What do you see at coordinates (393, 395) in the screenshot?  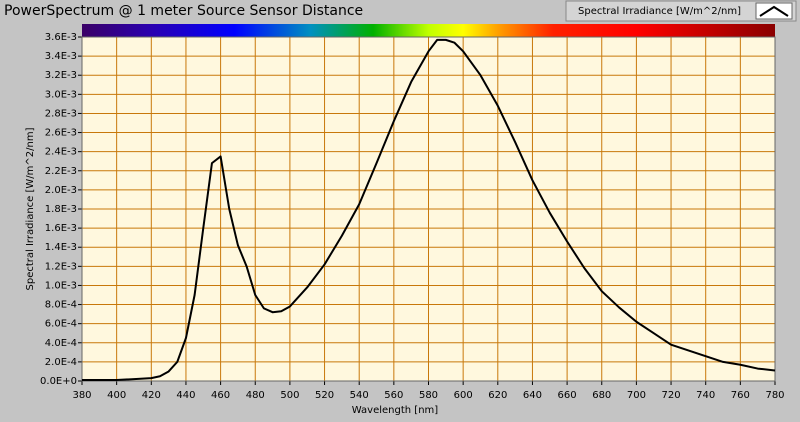 I see `x-tick-label: 560` at bounding box center [393, 395].